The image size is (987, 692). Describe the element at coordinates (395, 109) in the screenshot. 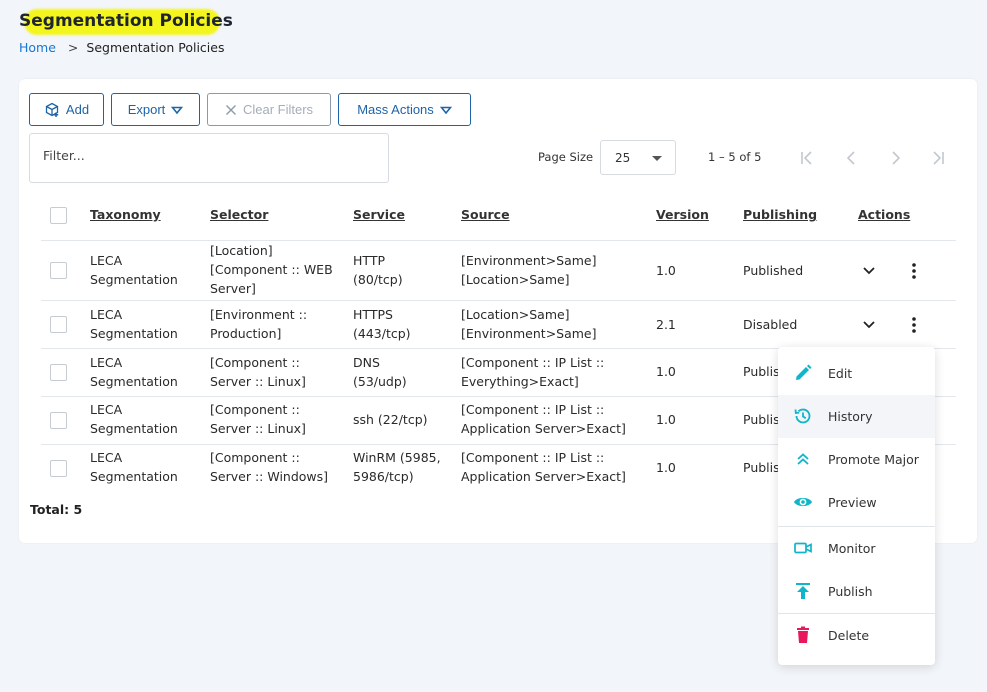

I see `mass-actions-label: Mass Actions` at that location.